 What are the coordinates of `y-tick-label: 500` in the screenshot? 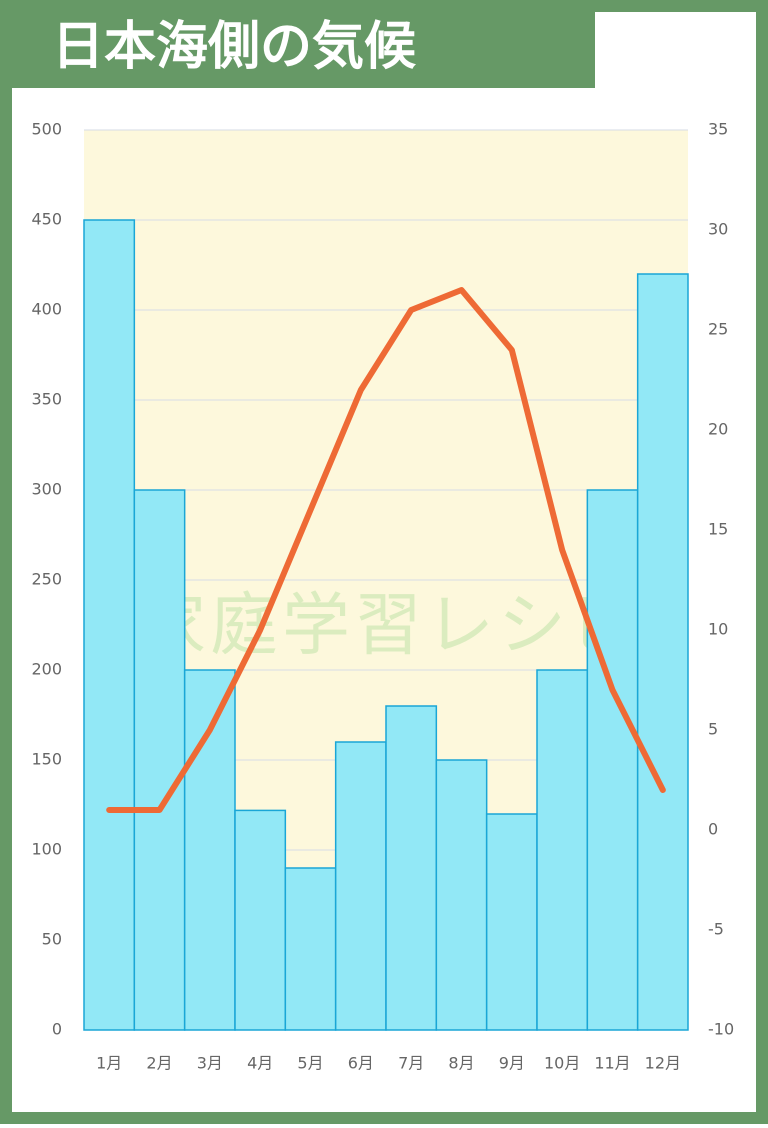 It's located at (46, 129).